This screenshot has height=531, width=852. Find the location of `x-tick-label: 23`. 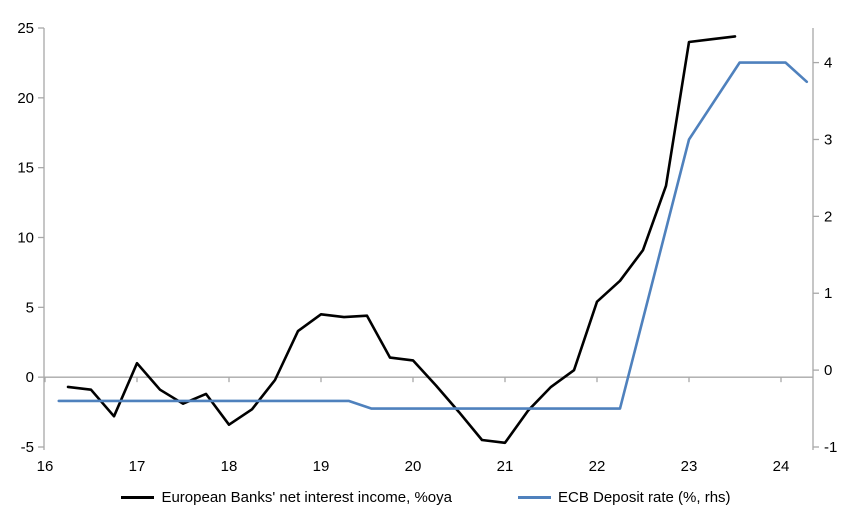

x-tick-label: 23 is located at coordinates (689, 466).